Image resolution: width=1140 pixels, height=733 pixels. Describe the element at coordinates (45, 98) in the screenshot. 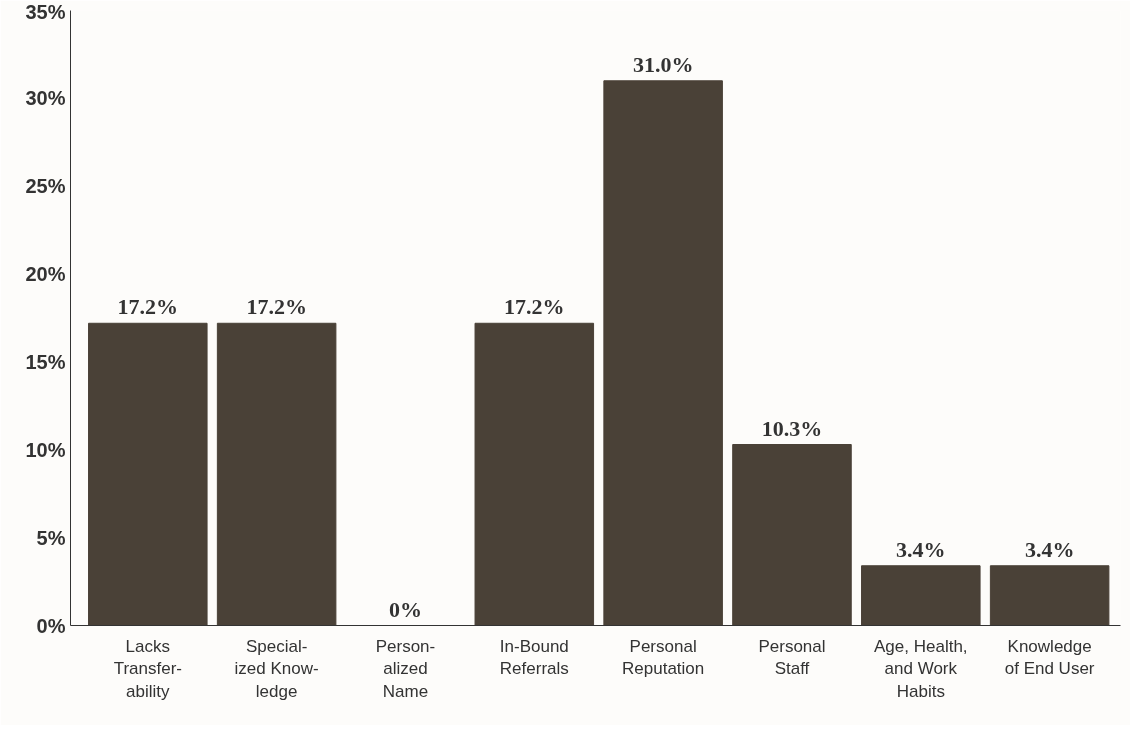

I see `y-tick-label: 30%` at that location.